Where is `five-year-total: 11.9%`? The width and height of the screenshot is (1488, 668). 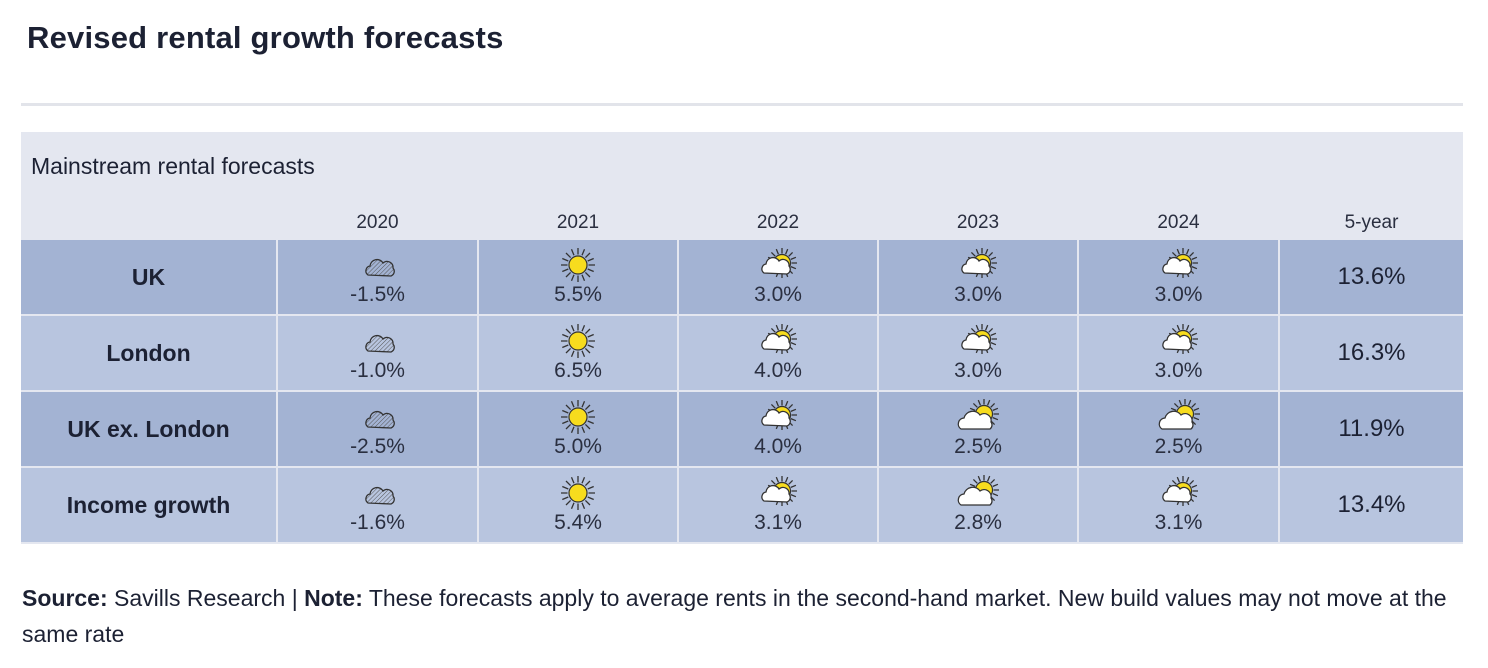
five-year-total: 11.9% is located at coordinates (1371, 428).